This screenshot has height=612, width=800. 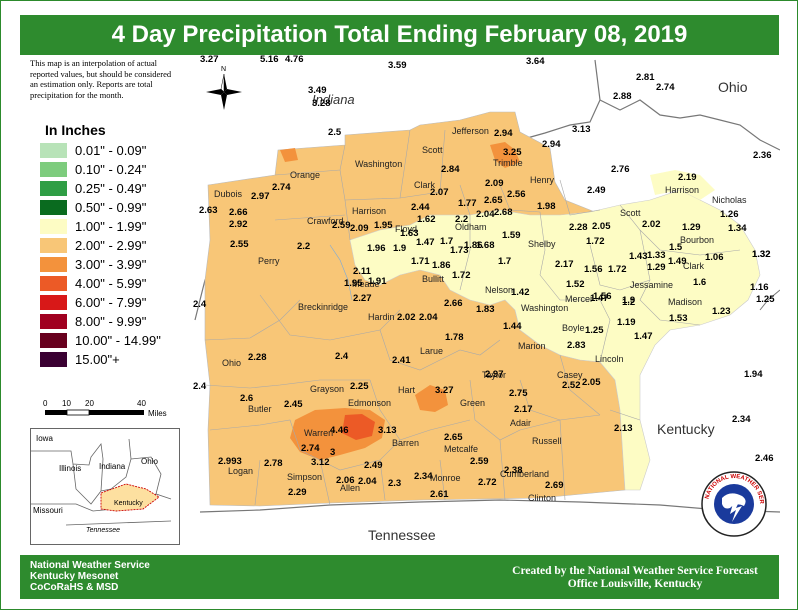 What do you see at coordinates (70, 468) in the screenshot?
I see `inset-label-illinois: Illinois` at bounding box center [70, 468].